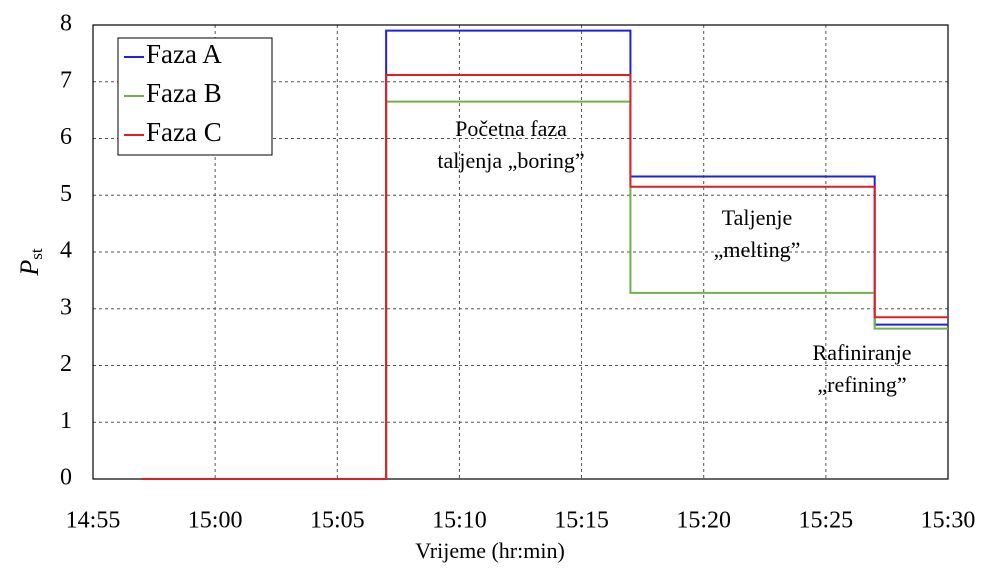  Describe the element at coordinates (703, 521) in the screenshot. I see `x-tick-label: 15:20` at that location.